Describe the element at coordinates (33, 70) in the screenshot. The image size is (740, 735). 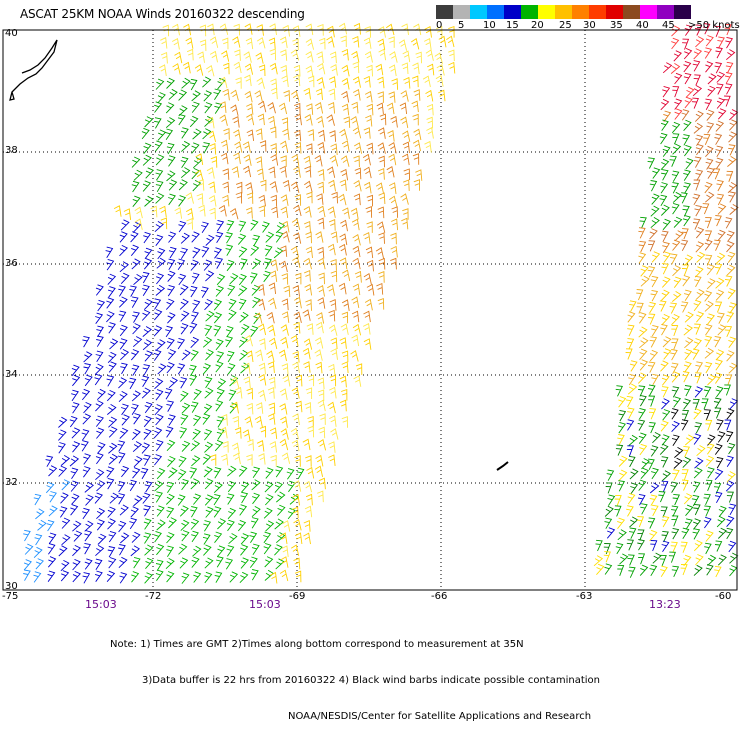
I see `coastline-new-york` at that location.